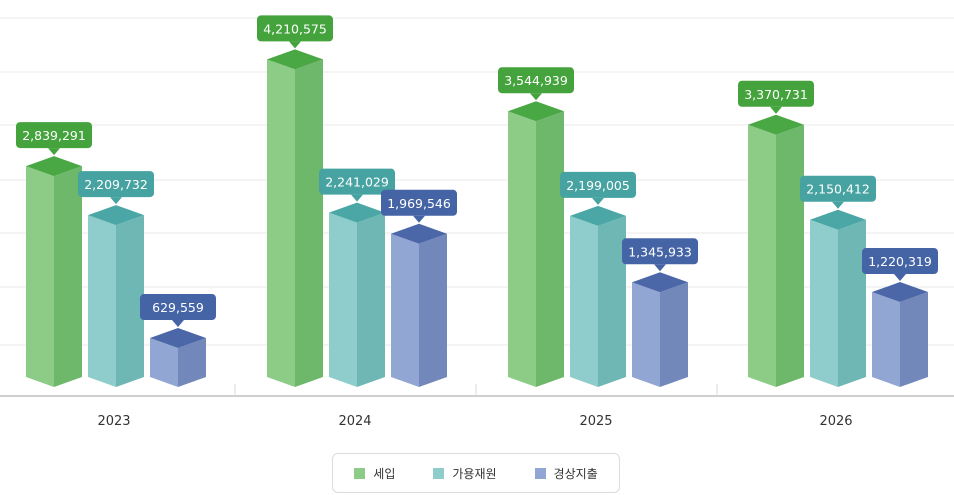 This screenshot has height=495, width=954. I want to click on data-label: 2,150,412, so click(838, 189).